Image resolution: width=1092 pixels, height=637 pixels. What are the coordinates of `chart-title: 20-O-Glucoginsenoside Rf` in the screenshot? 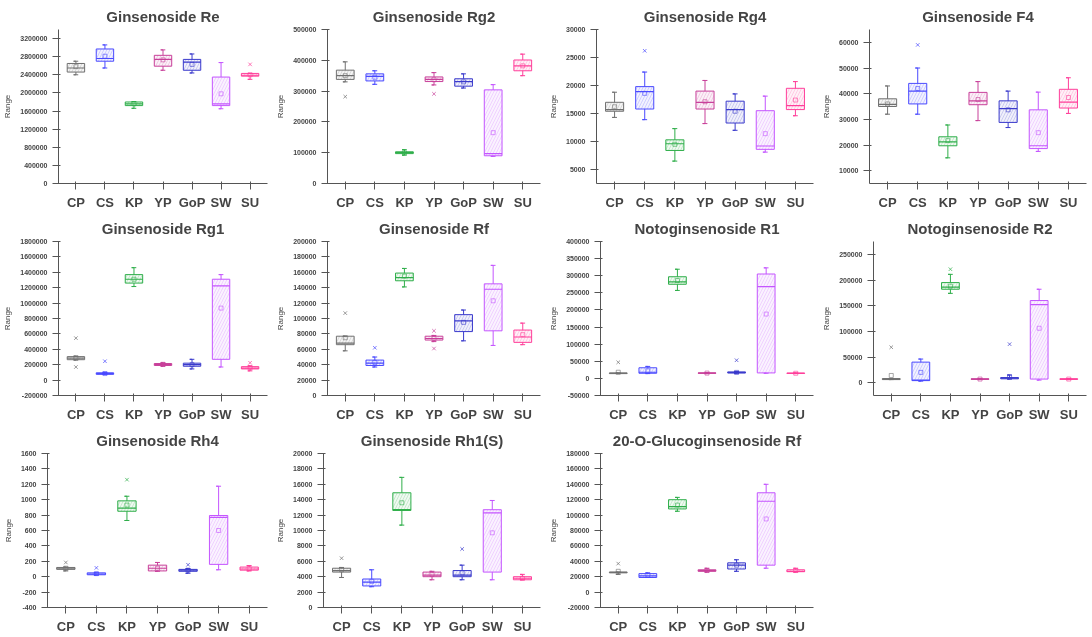 It's located at (707, 440).